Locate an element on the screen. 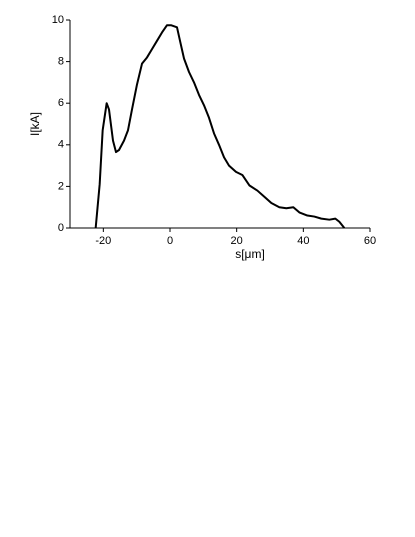 The image size is (415, 537). y-tick-label: 6 is located at coordinates (61, 103).